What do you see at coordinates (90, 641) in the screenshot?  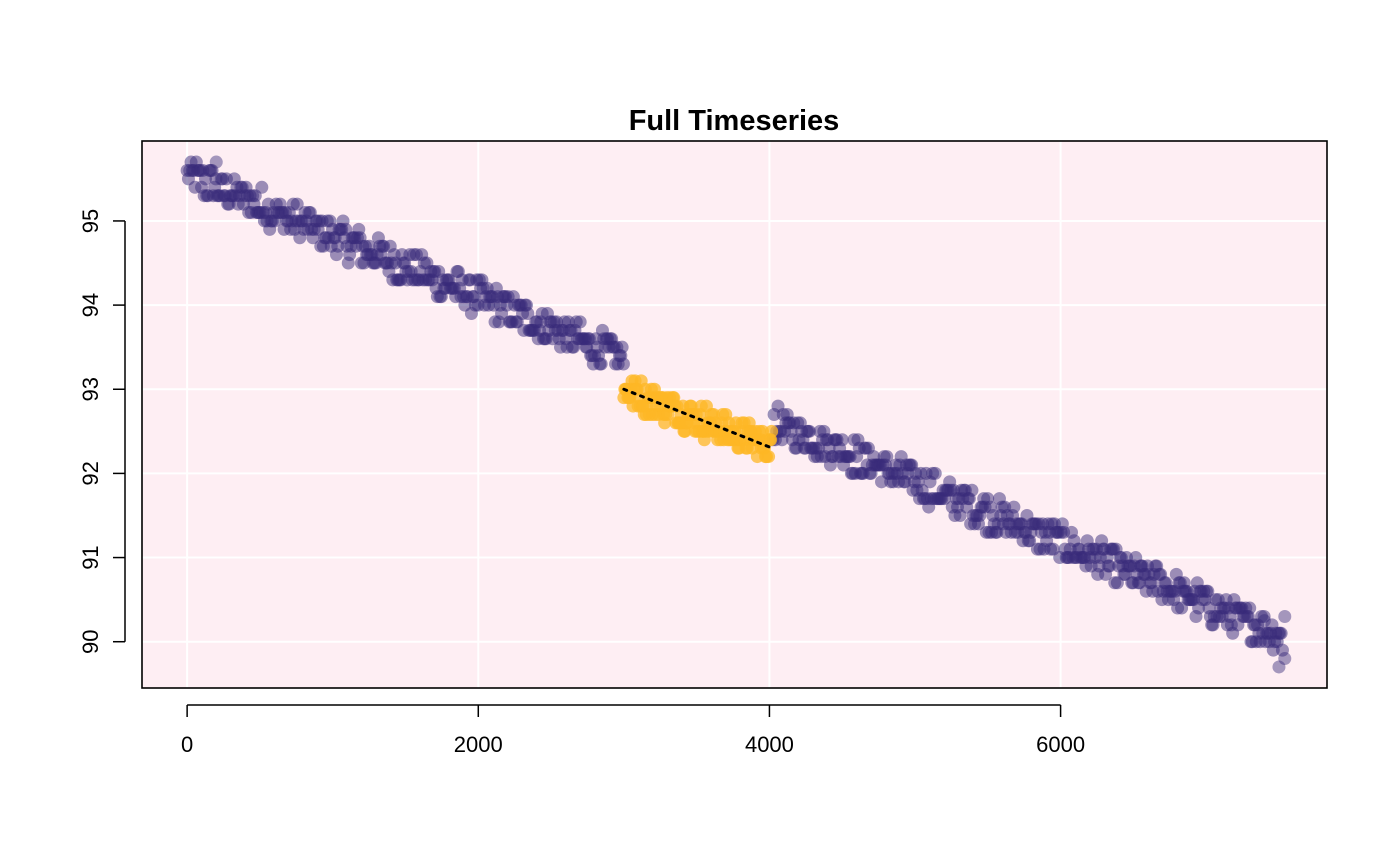 I see `y-tick-label-0: 90` at bounding box center [90, 641].